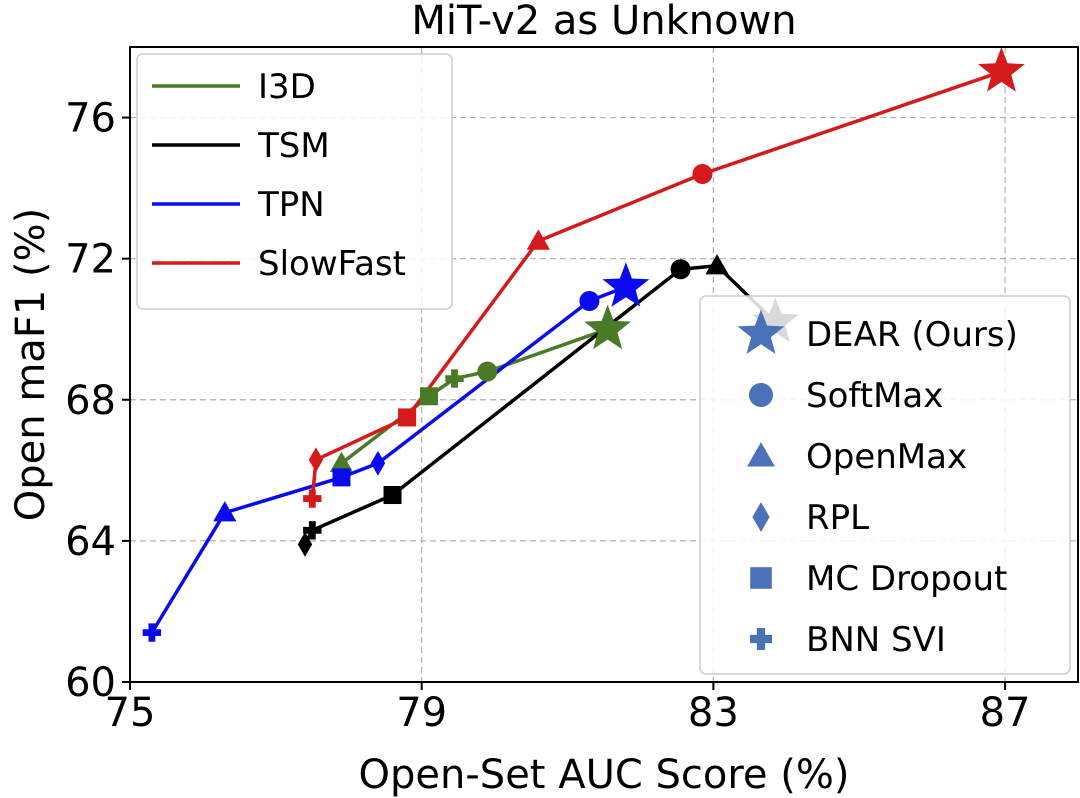 The width and height of the screenshot is (1080, 798). Describe the element at coordinates (761, 331) in the screenshot. I see `legend-marker-dear-ours` at that location.